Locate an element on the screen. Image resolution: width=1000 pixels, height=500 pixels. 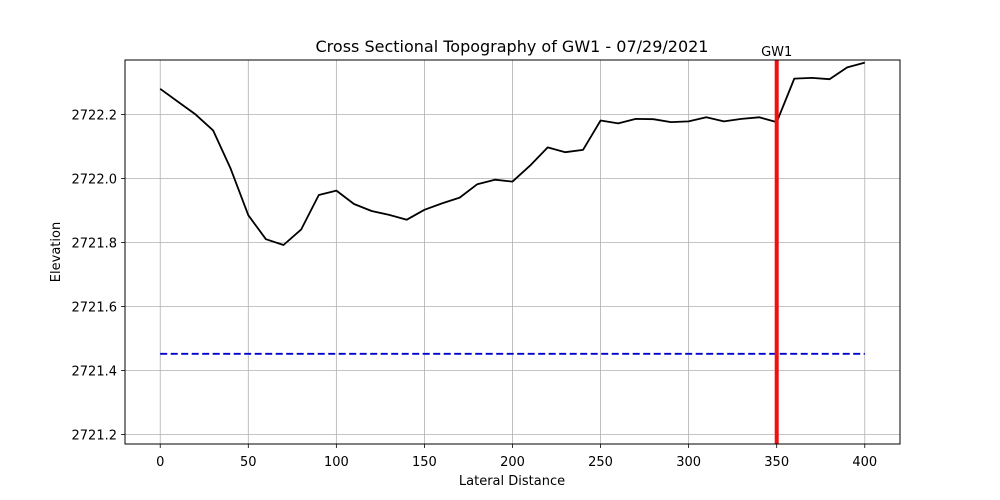
y-tick-label: 2722.0 is located at coordinates (95, 179).